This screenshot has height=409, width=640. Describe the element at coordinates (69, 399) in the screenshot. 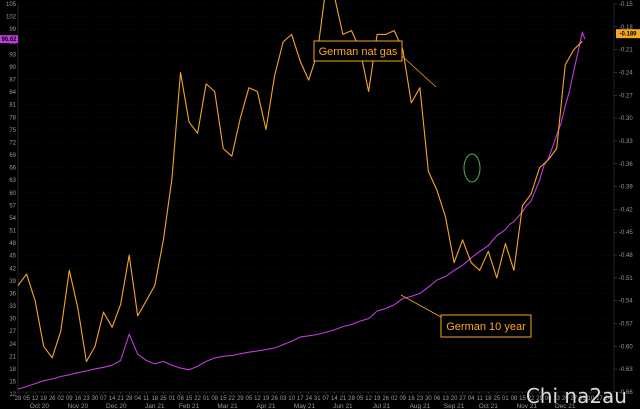

I see `x-day-label: 09` at that location.